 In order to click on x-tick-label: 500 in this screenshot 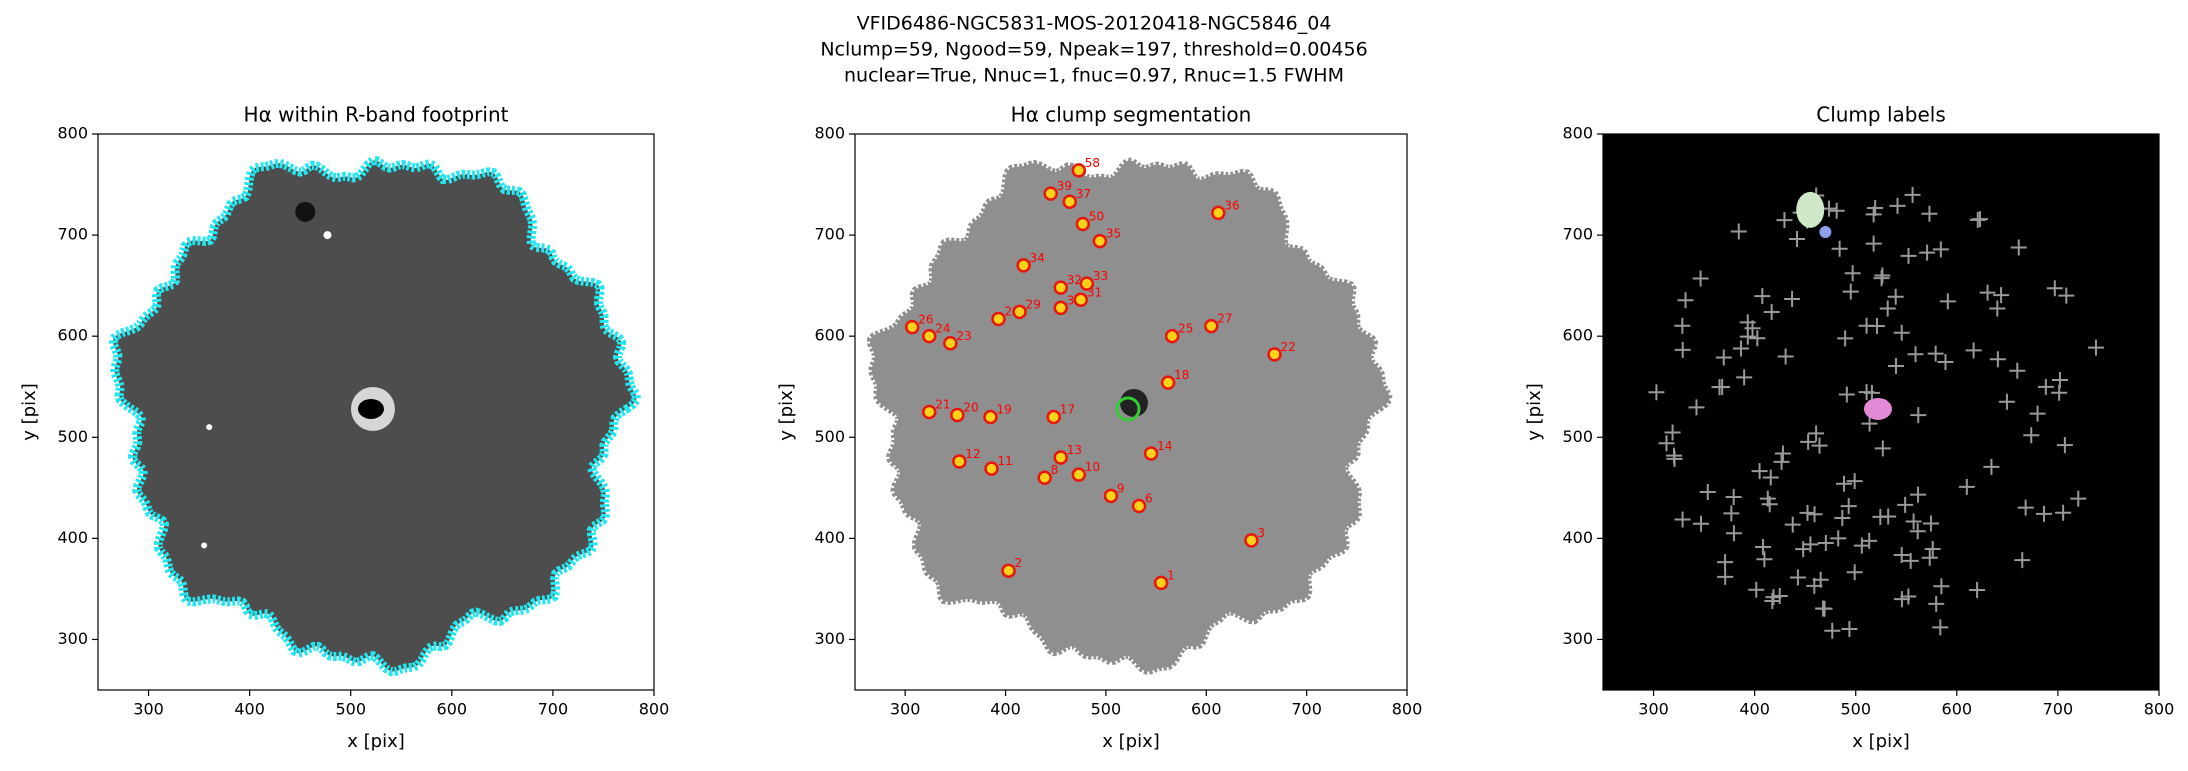, I will do `click(350, 709)`.